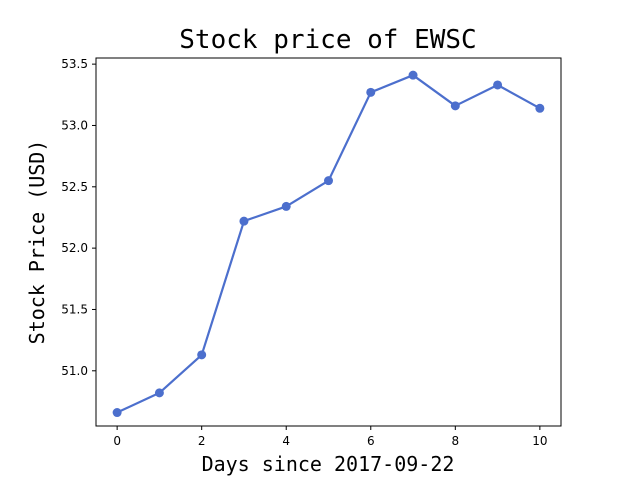 Image resolution: width=640 pixels, height=480 pixels. I want to click on x-axis-label: Days since 2017-09-22, so click(328, 464).